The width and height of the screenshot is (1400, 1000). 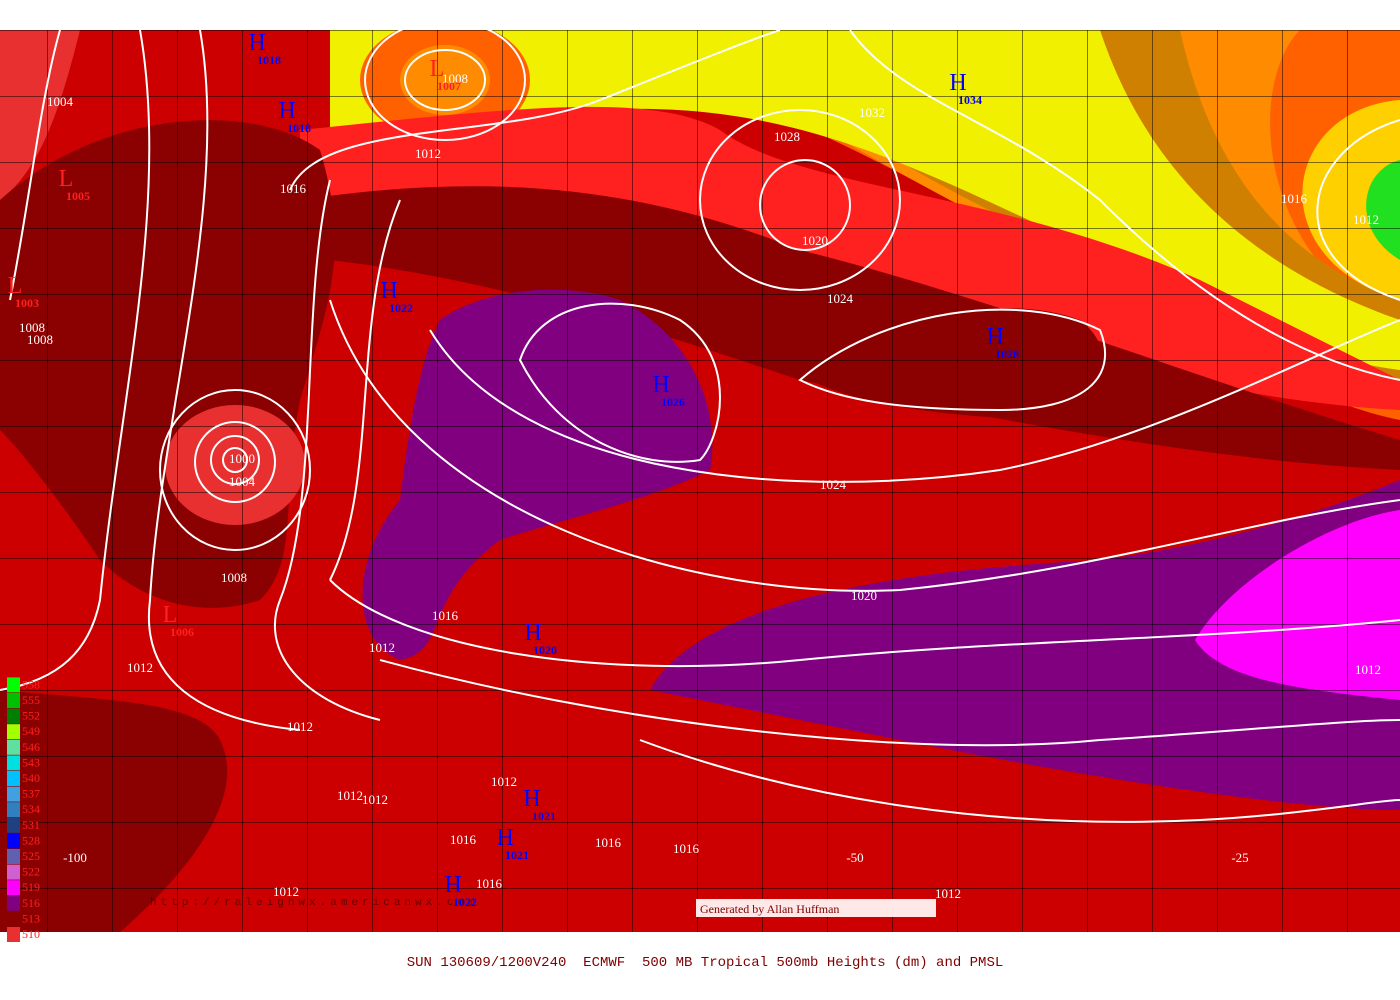 I want to click on credit-box, so click(x=816, y=908).